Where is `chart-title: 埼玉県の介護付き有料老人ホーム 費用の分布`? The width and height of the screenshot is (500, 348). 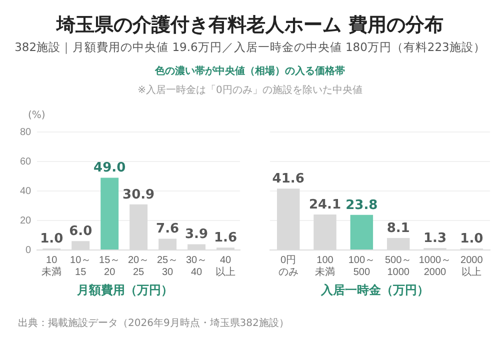
chart-title: 埼玉県の介護付き有料老人ホーム 費用の分布 is located at coordinates (249, 25).